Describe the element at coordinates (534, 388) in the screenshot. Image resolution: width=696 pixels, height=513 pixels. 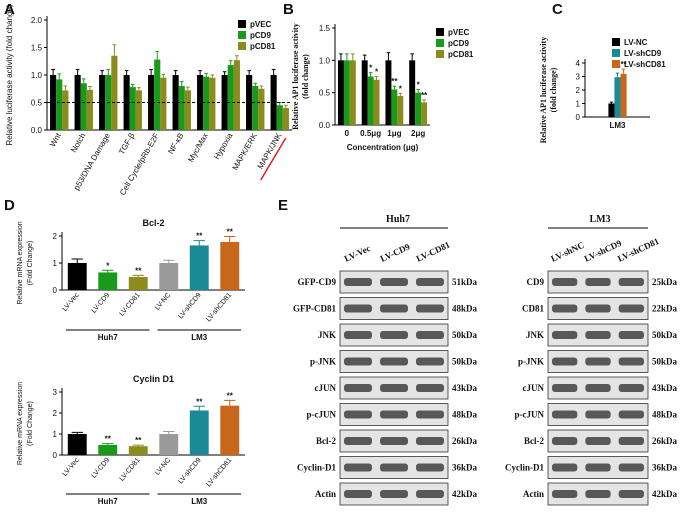
I see `protein-label: cJUN` at that location.